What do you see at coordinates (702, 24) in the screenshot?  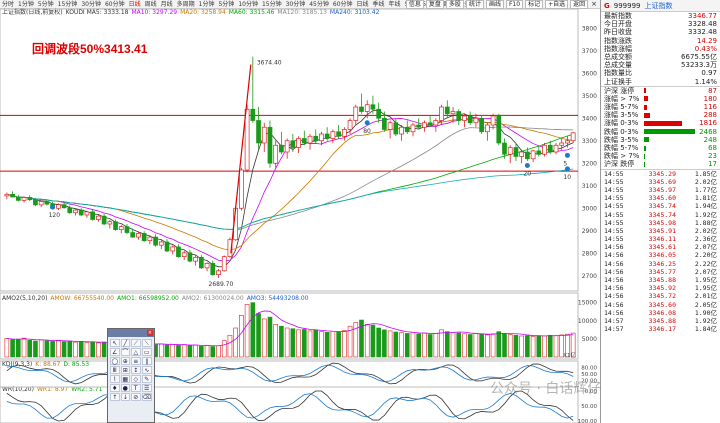 I see `quote-value: 3328.48` at bounding box center [702, 24].